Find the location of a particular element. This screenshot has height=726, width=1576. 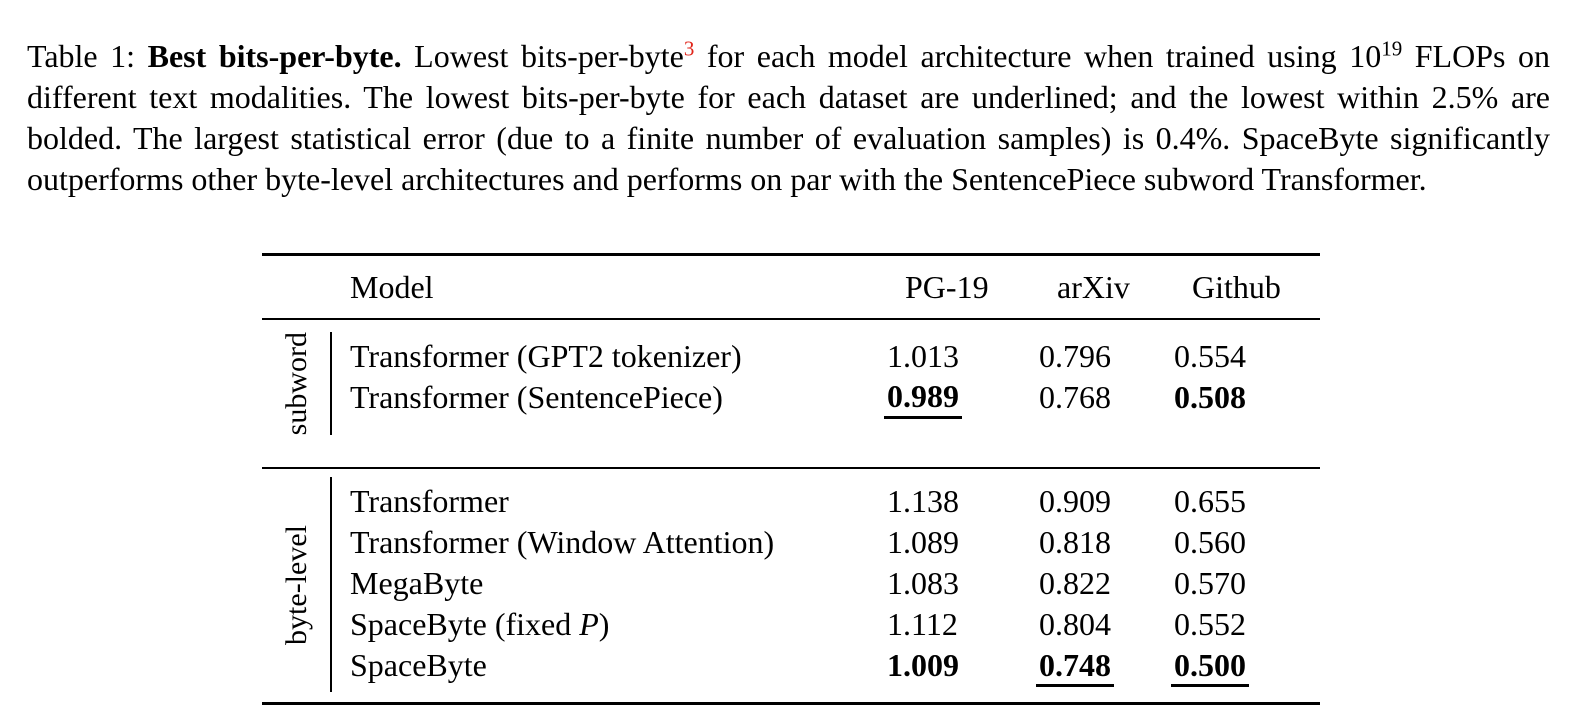

value-cell: 0.909 is located at coordinates (1106, 501).